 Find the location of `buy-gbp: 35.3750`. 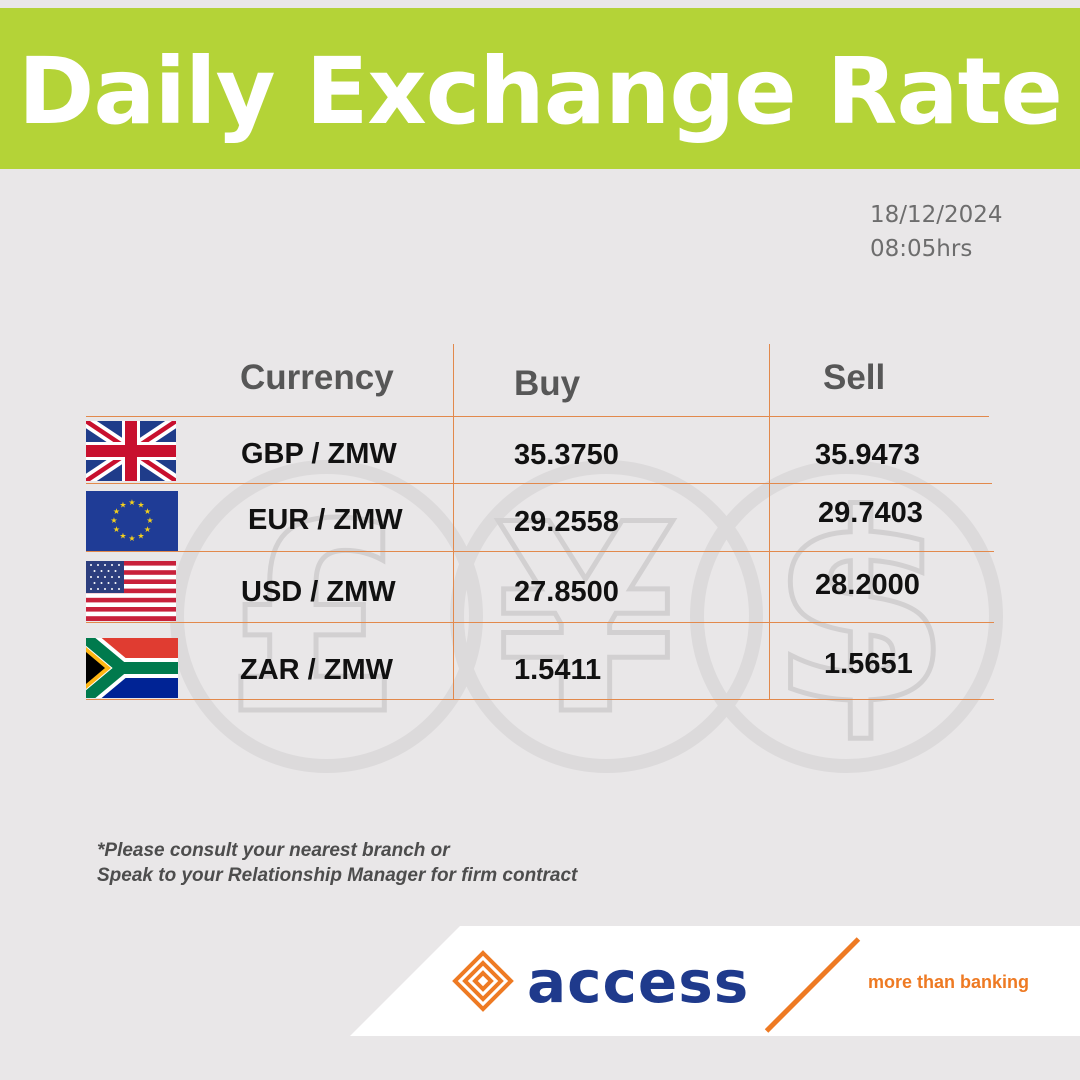

buy-gbp: 35.3750 is located at coordinates (566, 455).